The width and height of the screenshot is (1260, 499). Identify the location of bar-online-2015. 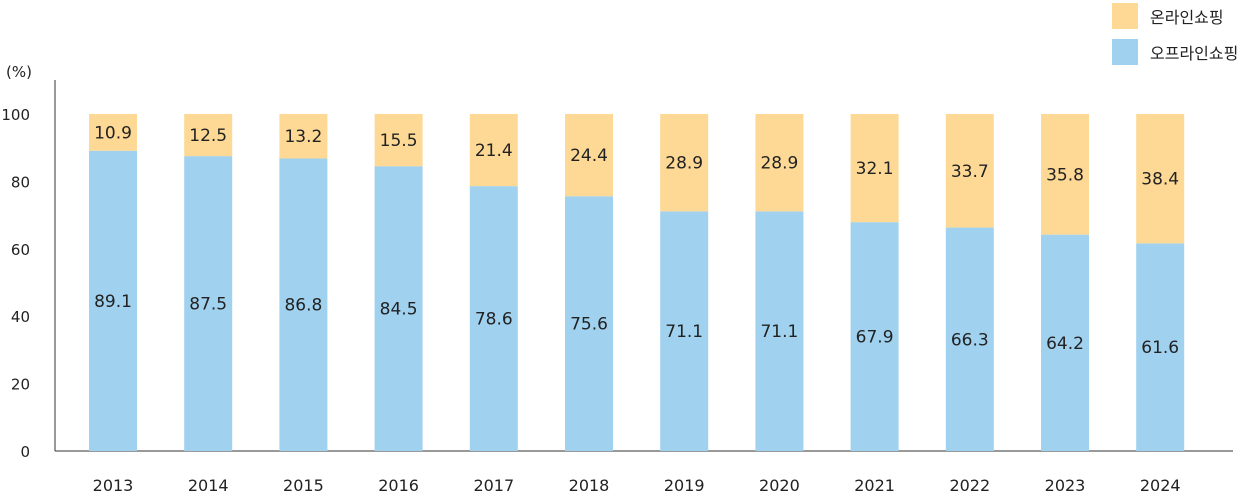
(303, 136).